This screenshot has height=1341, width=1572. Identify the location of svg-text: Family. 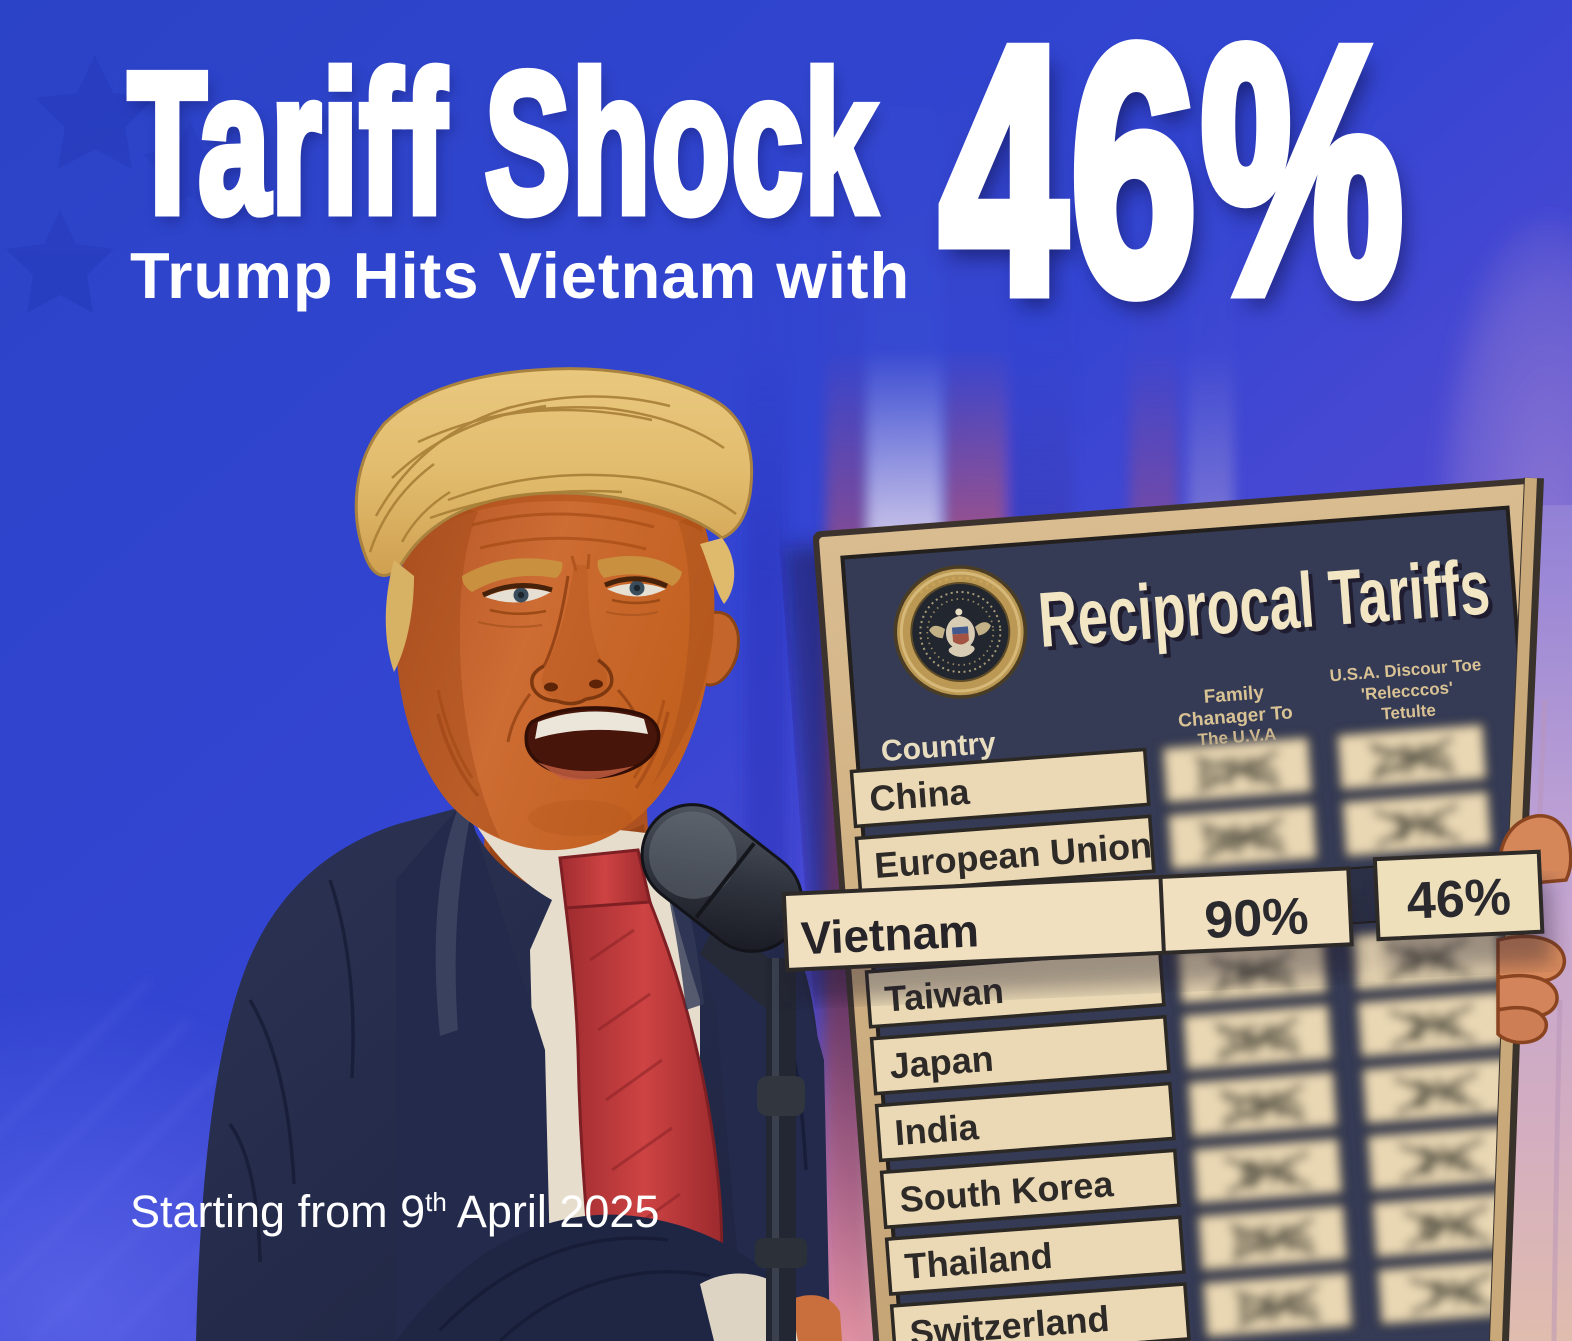
(1234, 694).